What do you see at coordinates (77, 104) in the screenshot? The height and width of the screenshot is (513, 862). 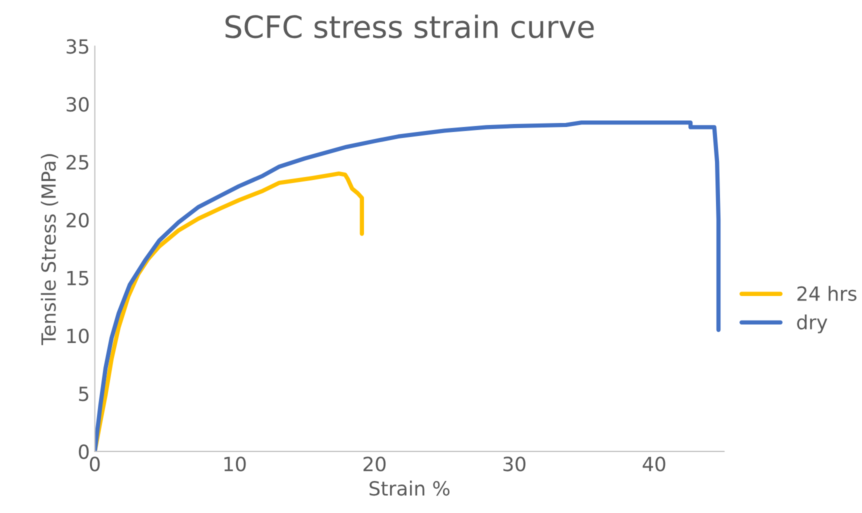 I see `y-tick-label: 30` at bounding box center [77, 104].